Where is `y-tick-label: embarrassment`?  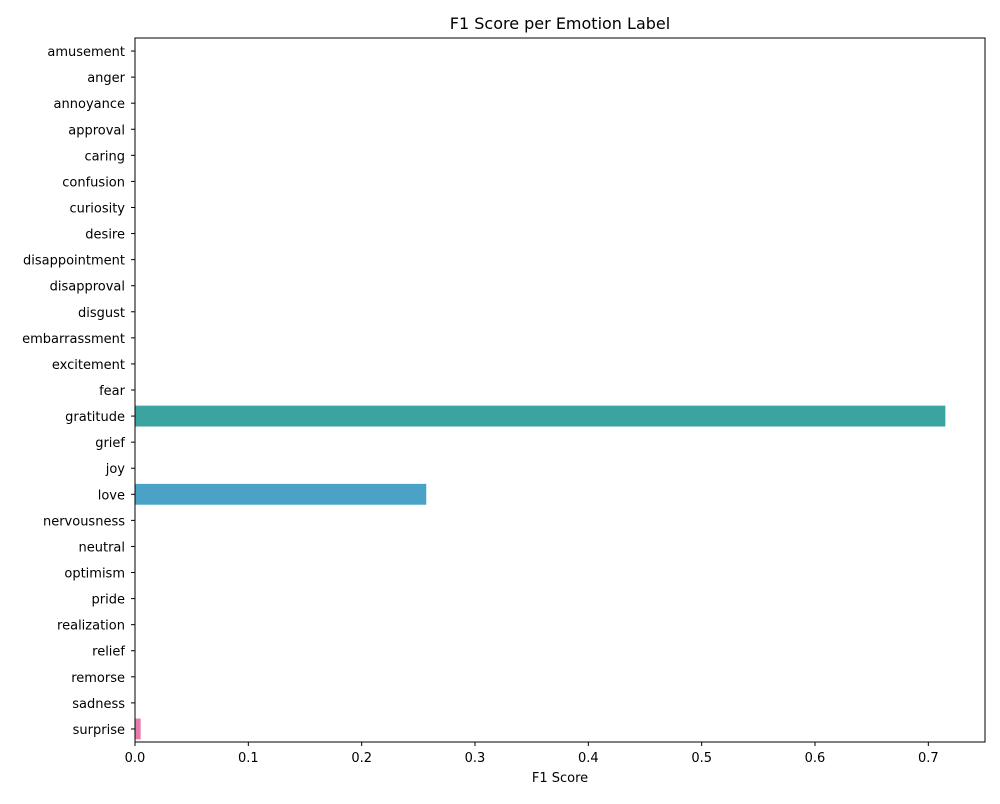
y-tick-label: embarrassment is located at coordinates (73, 339).